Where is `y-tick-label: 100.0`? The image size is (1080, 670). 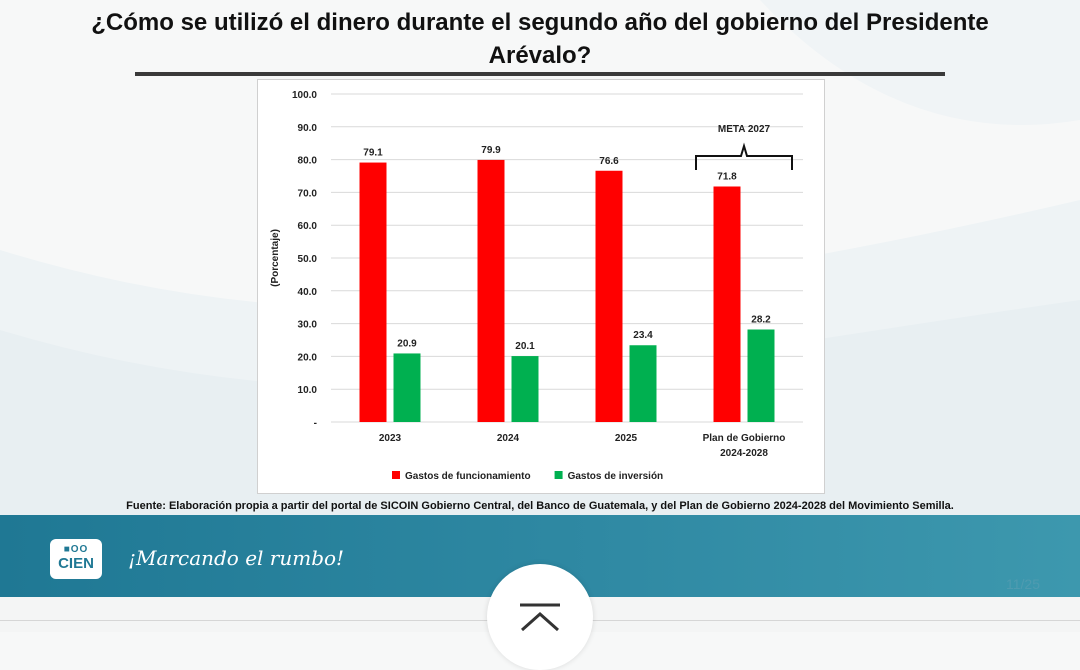
y-tick-label: 100.0 is located at coordinates (304, 95).